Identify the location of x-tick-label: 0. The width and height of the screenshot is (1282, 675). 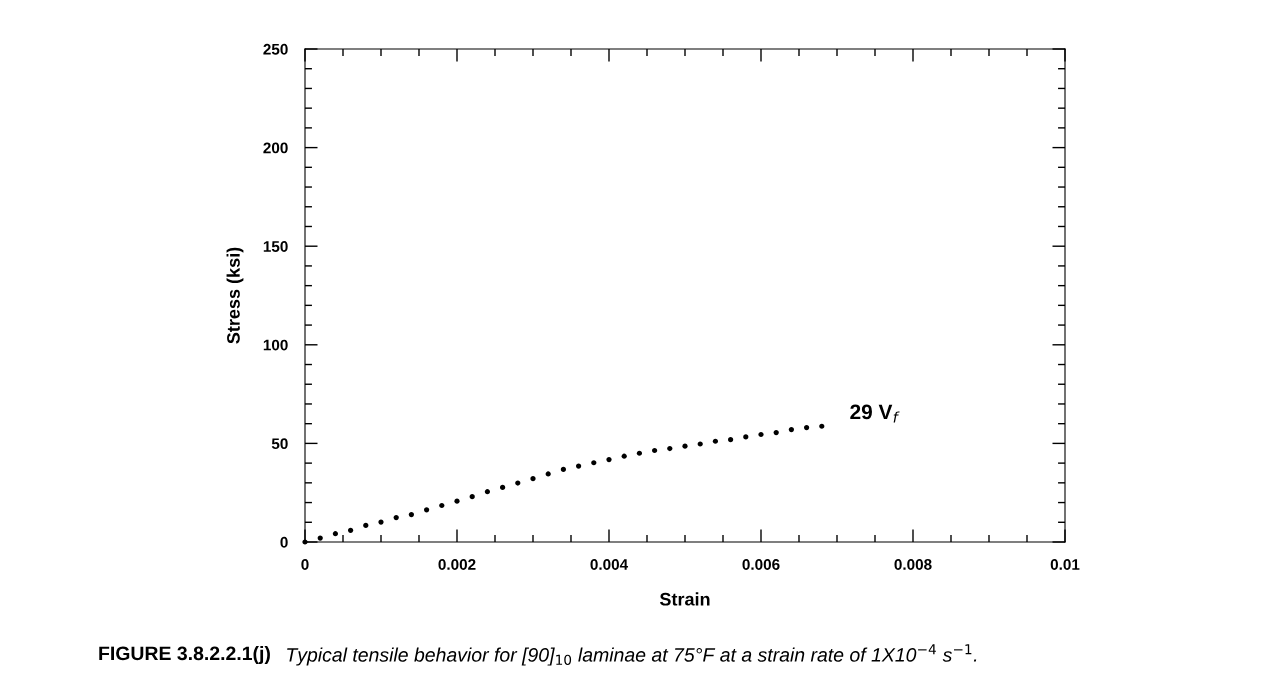
(305, 564).